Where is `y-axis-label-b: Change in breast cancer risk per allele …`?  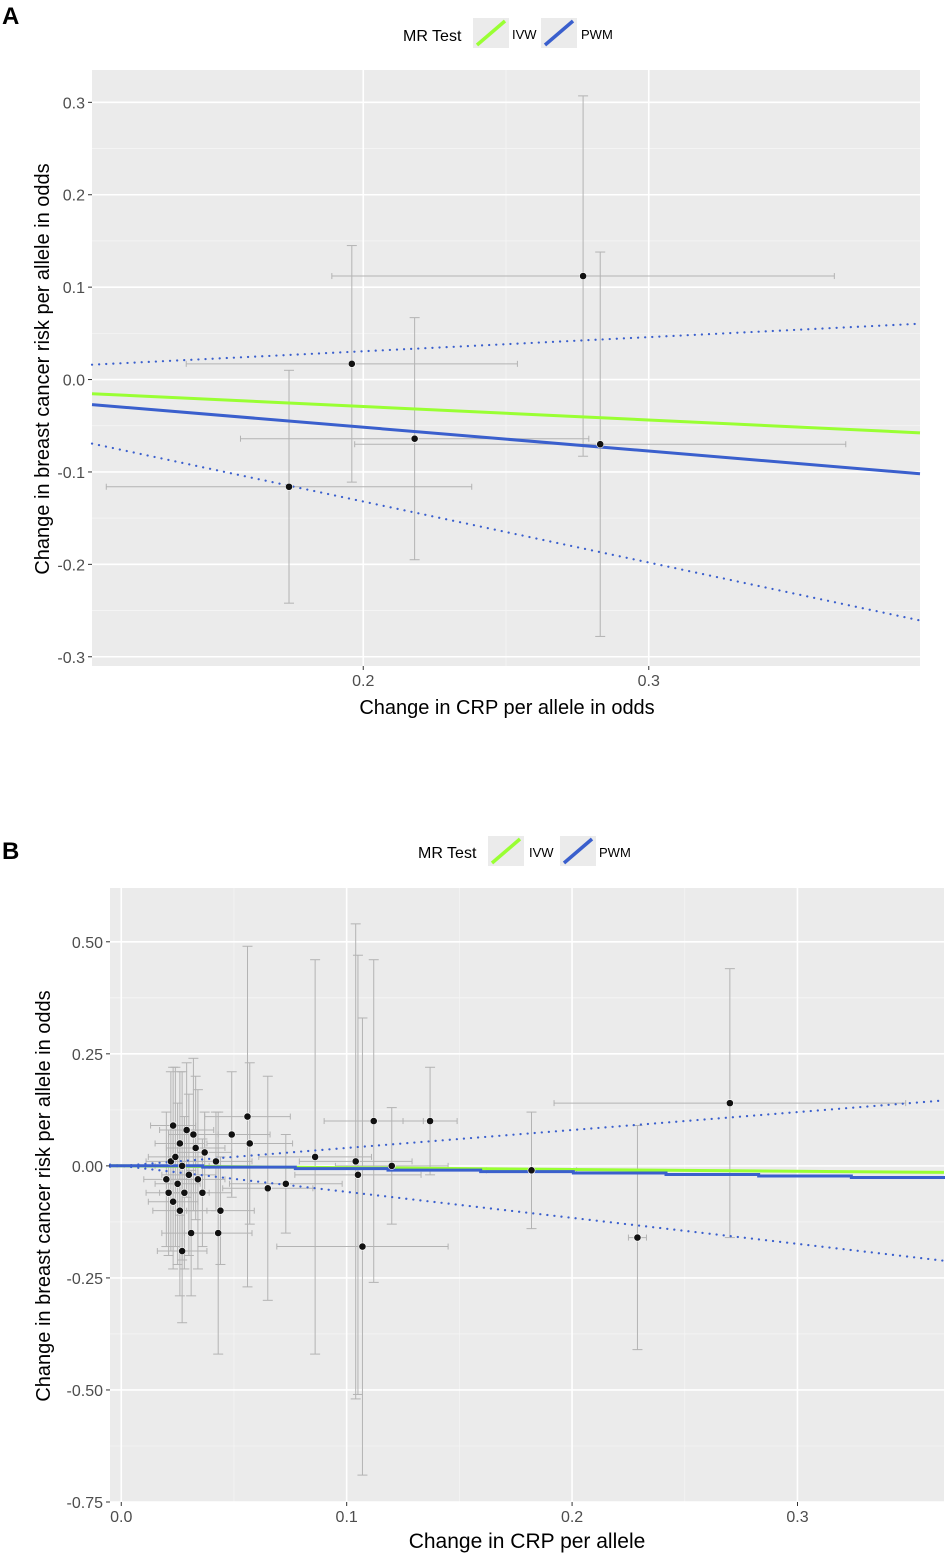 y-axis-label-b: Change in breast cancer risk per allele … is located at coordinates (44, 1195).